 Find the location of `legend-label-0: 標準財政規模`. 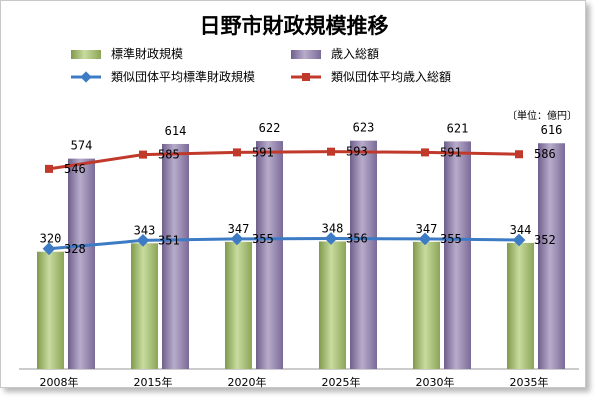

legend-label-0: 標準財政規模 is located at coordinates (147, 53).